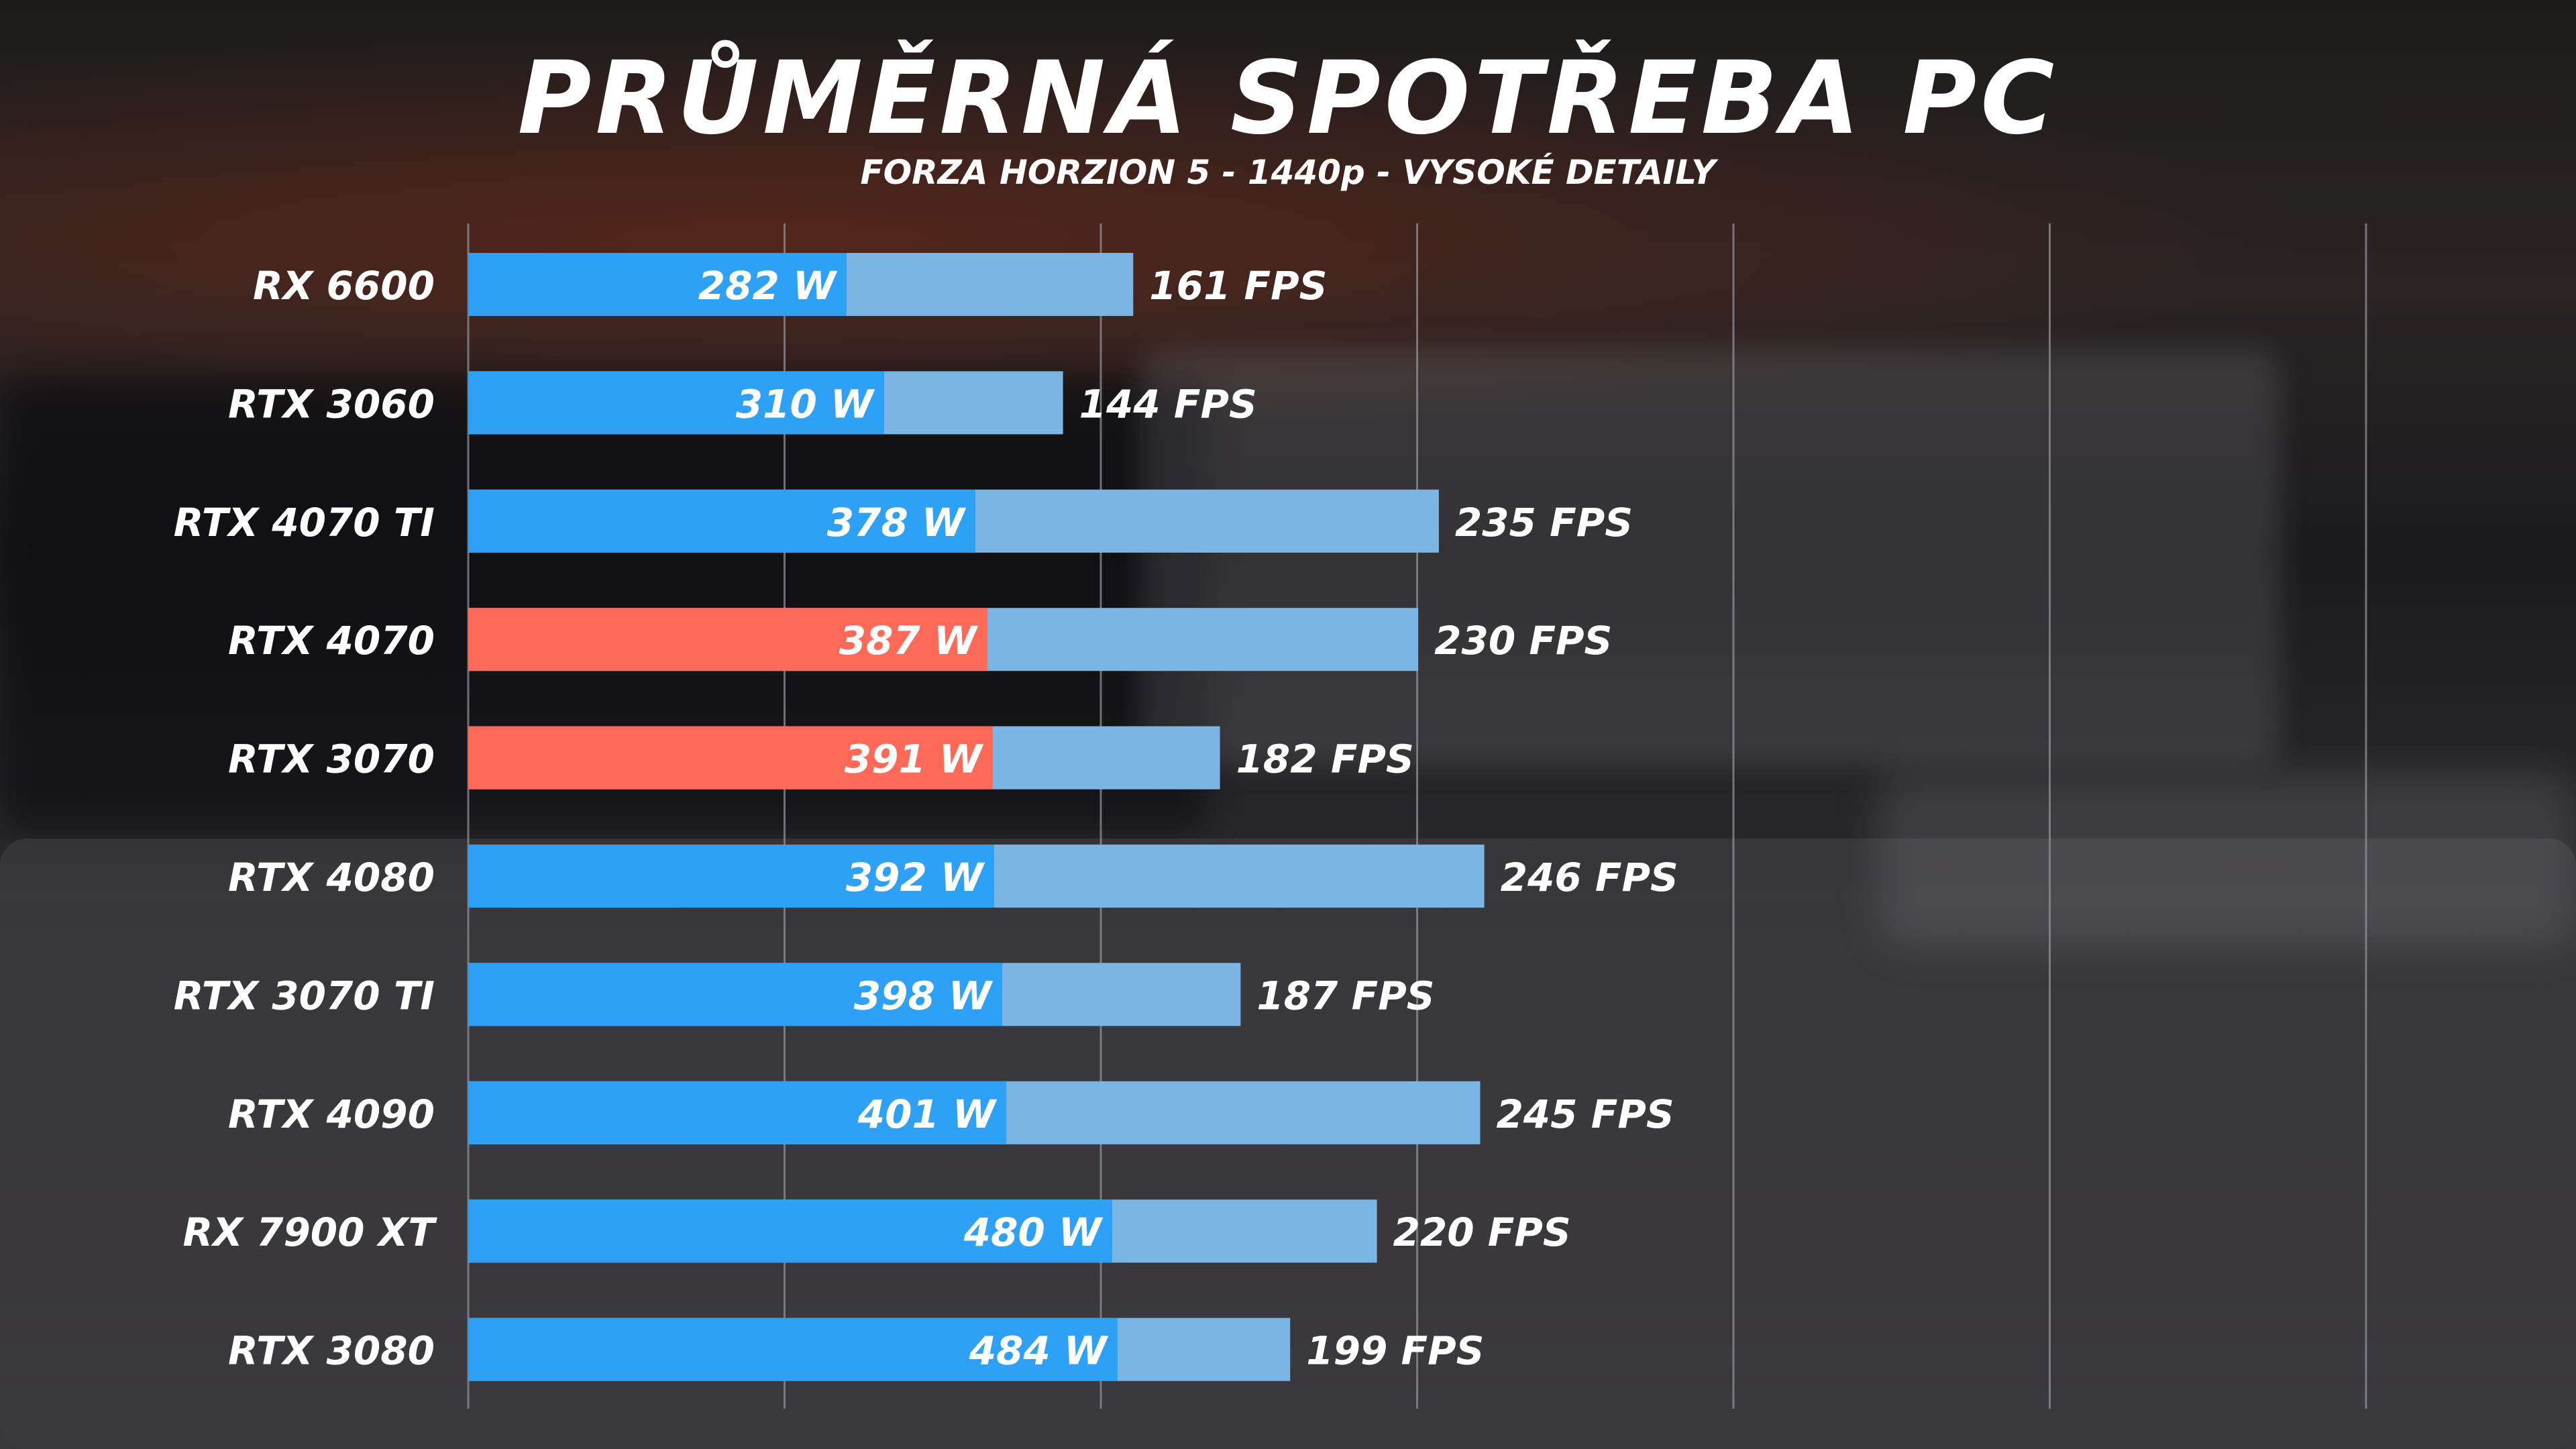 Image resolution: width=2576 pixels, height=1449 pixels. I want to click on fps-label: 245 FPS, so click(1585, 1114).